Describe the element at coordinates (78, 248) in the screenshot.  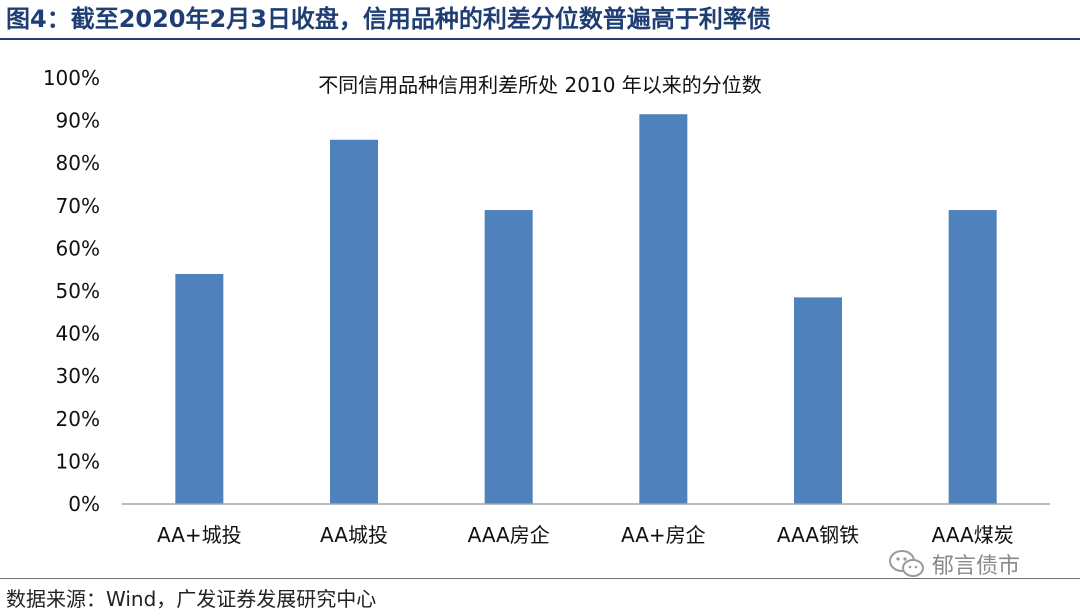
I see `y-tick-label: 60%` at that location.